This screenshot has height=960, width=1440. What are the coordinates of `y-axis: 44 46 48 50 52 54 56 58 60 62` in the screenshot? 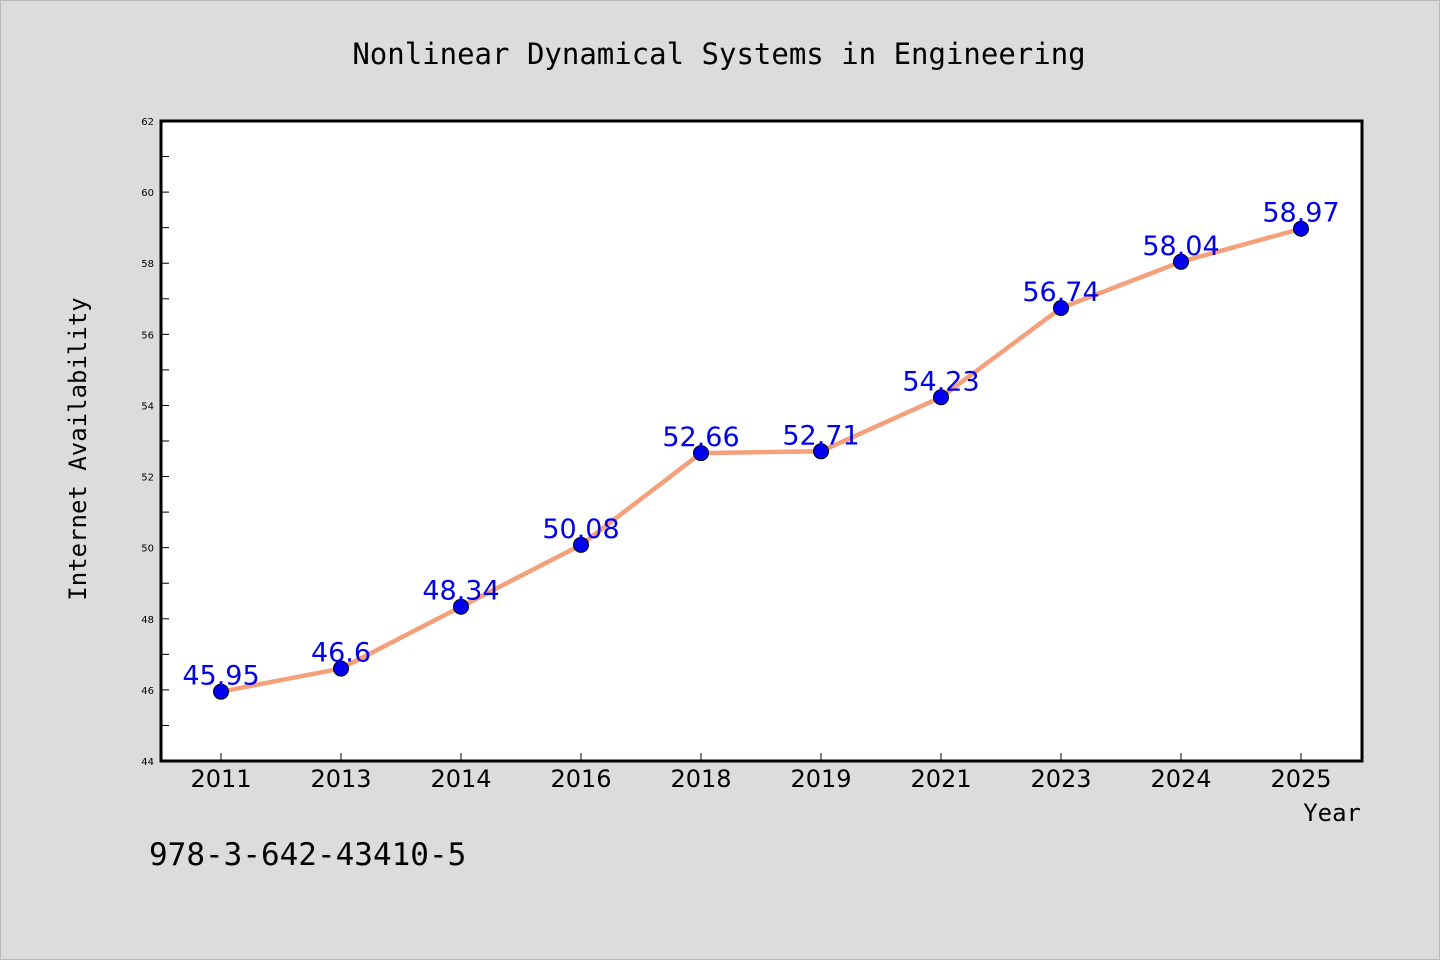 It's located at (155, 442).